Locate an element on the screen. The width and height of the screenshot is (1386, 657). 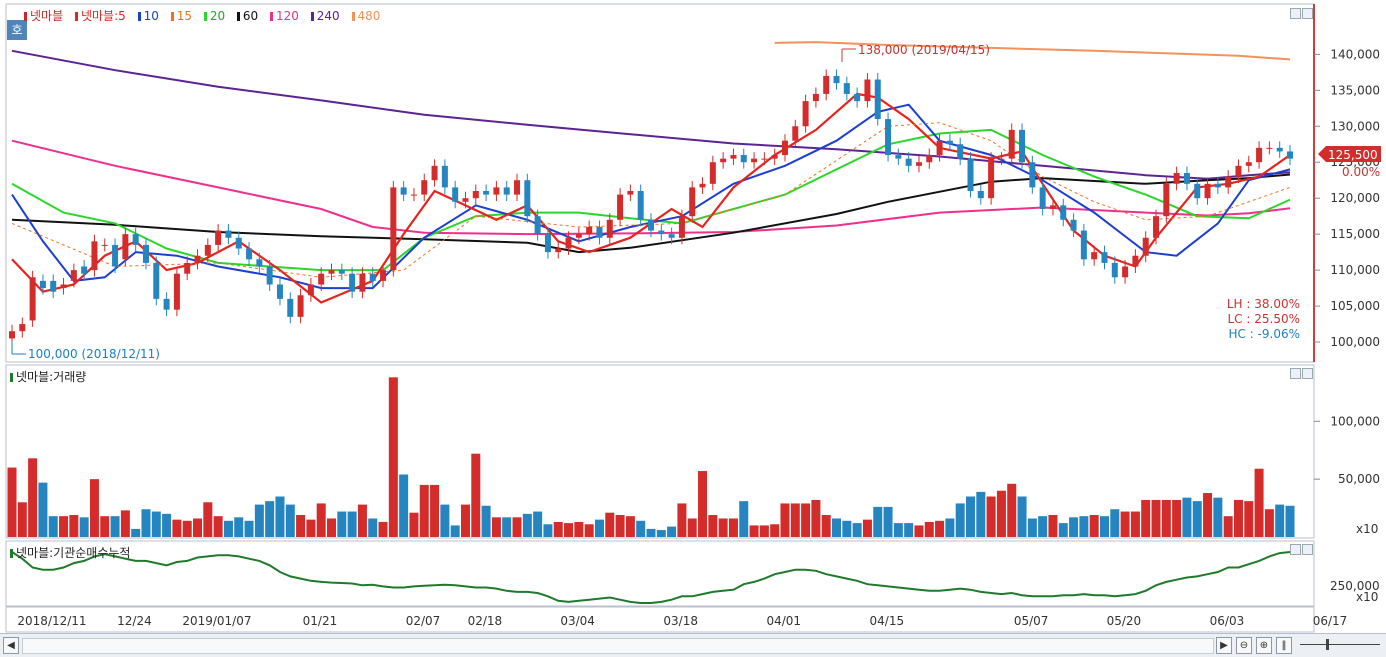
zoom-slider is located at coordinates (1340, 644).